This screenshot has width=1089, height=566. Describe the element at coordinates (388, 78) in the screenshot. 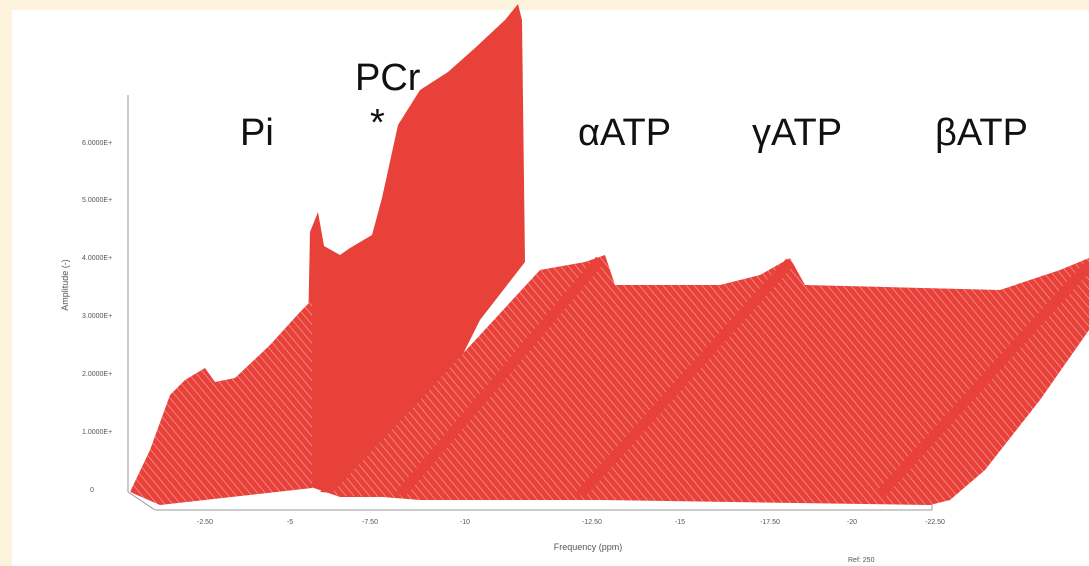

I see `peak-label: PCr` at that location.